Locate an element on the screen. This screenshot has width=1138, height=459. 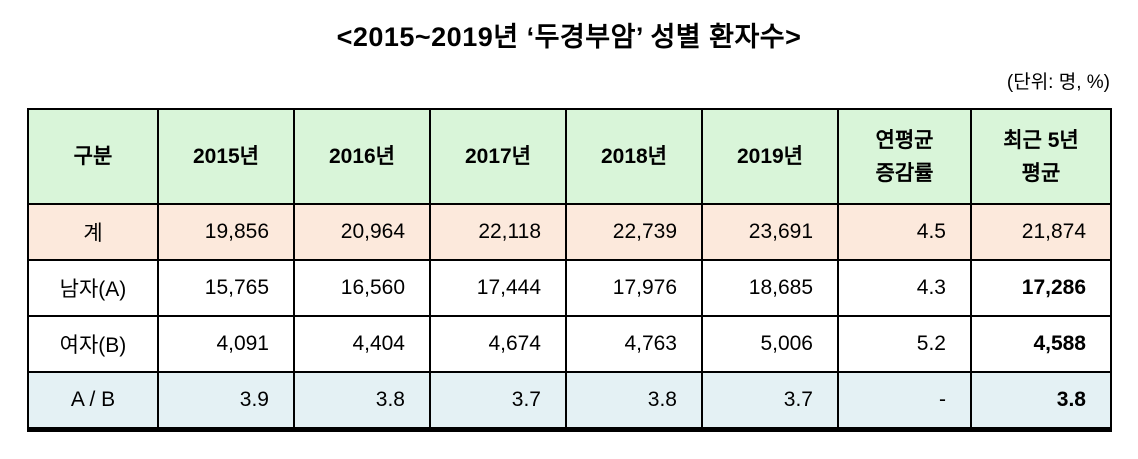
table-cell: 17,286 is located at coordinates (1041, 288).